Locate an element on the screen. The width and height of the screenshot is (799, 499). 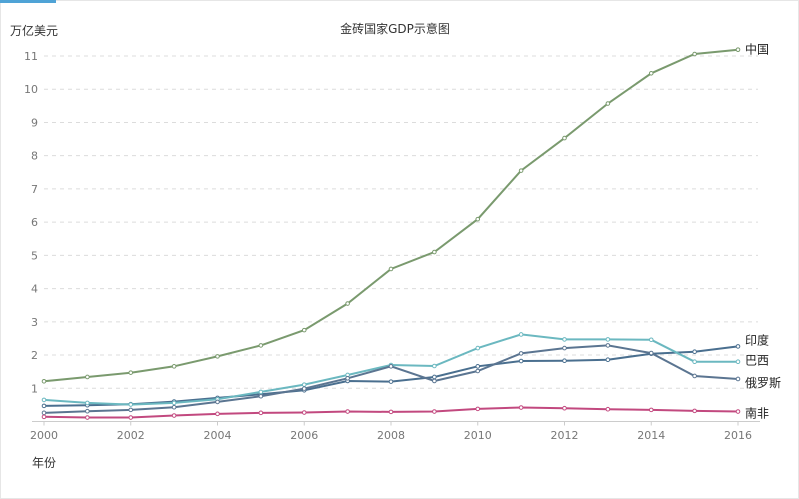
data-point-0-2000 is located at coordinates (44, 381).